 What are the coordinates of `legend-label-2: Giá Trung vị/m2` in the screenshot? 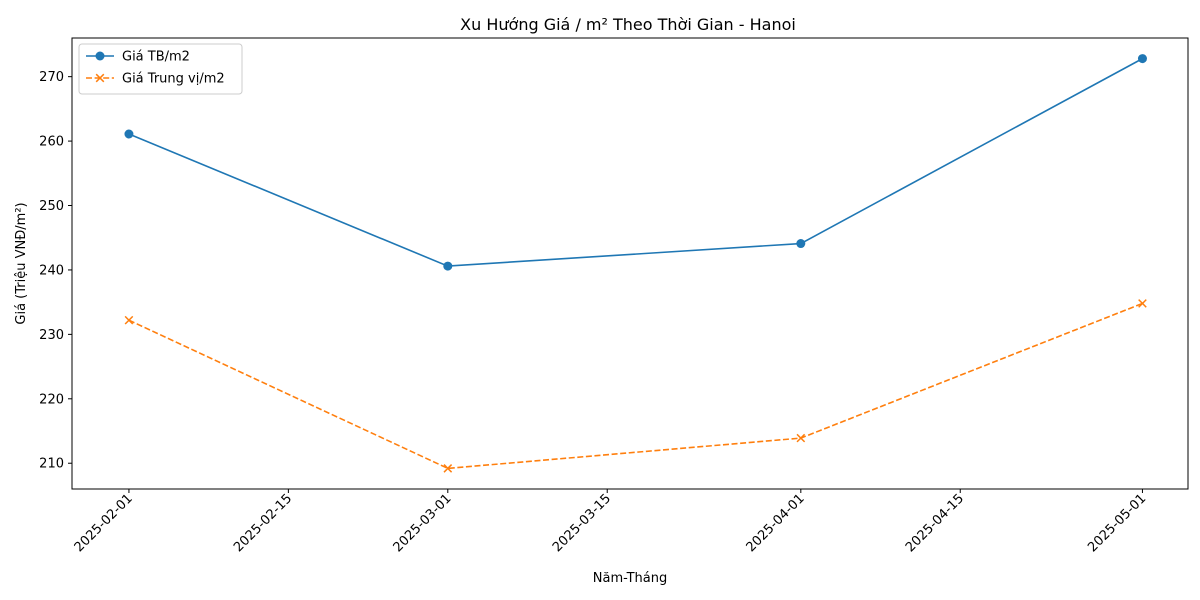 It's located at (173, 79).